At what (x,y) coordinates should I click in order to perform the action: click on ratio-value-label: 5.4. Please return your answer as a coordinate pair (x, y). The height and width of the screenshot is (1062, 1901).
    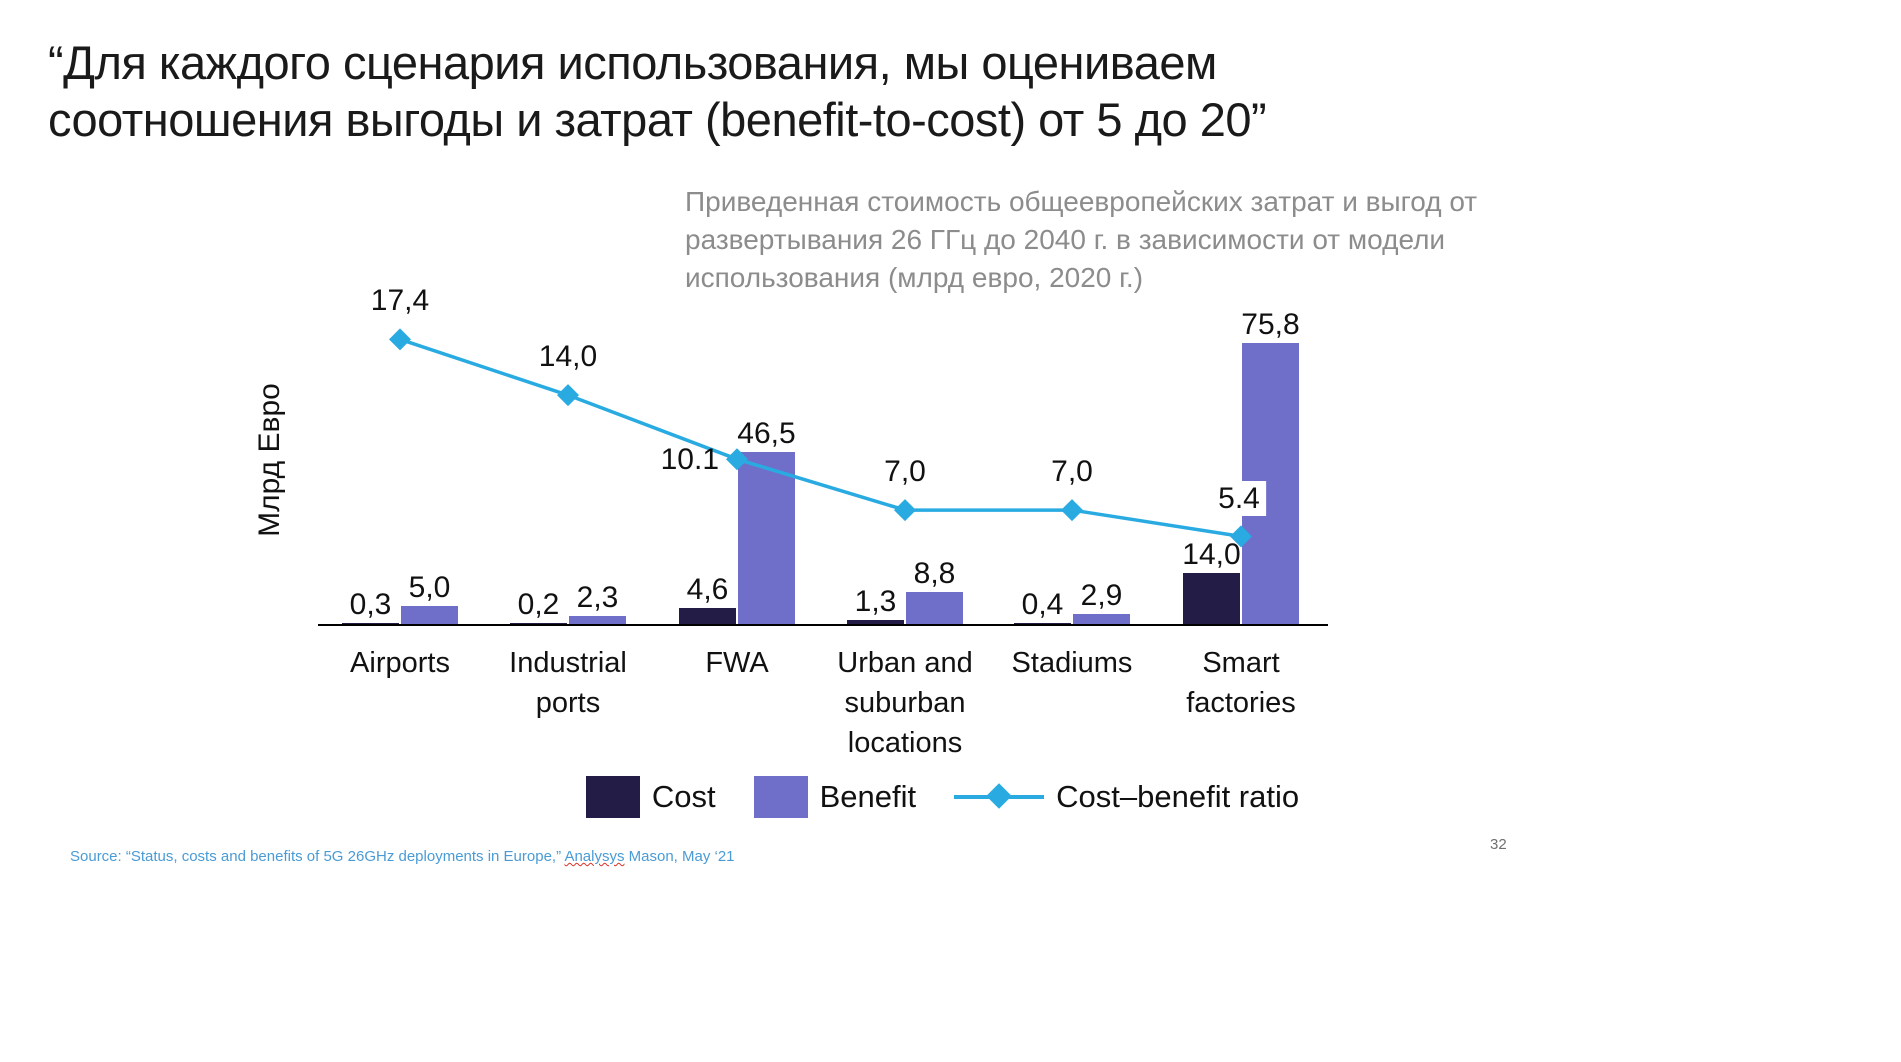
    Looking at the image, I should click on (1239, 499).